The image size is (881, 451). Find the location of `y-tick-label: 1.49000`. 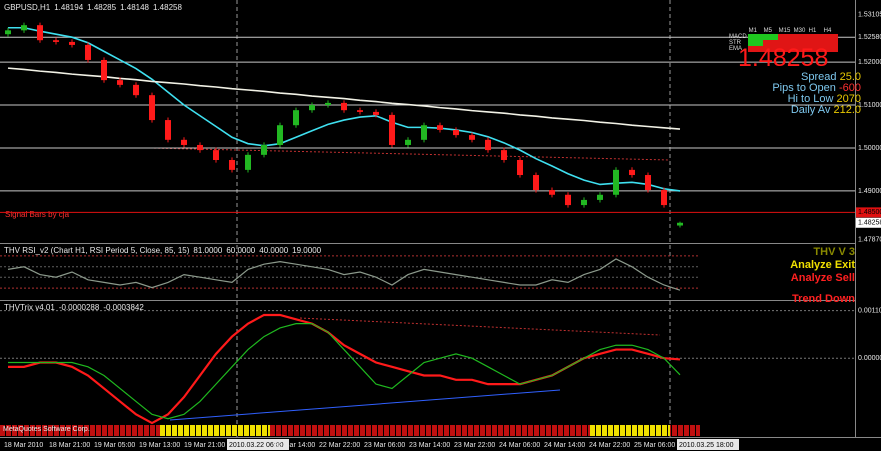

y-tick-label: 1.49000 is located at coordinates (869, 191).